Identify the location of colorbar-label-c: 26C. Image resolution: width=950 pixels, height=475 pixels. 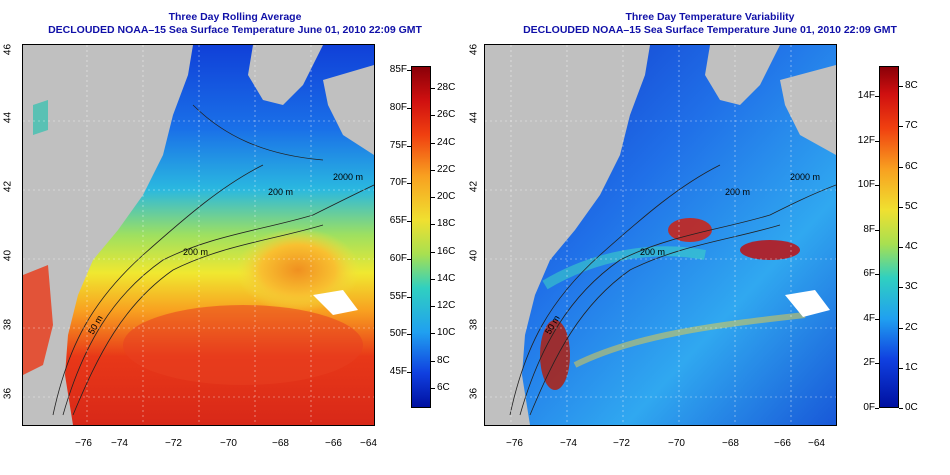
(446, 115).